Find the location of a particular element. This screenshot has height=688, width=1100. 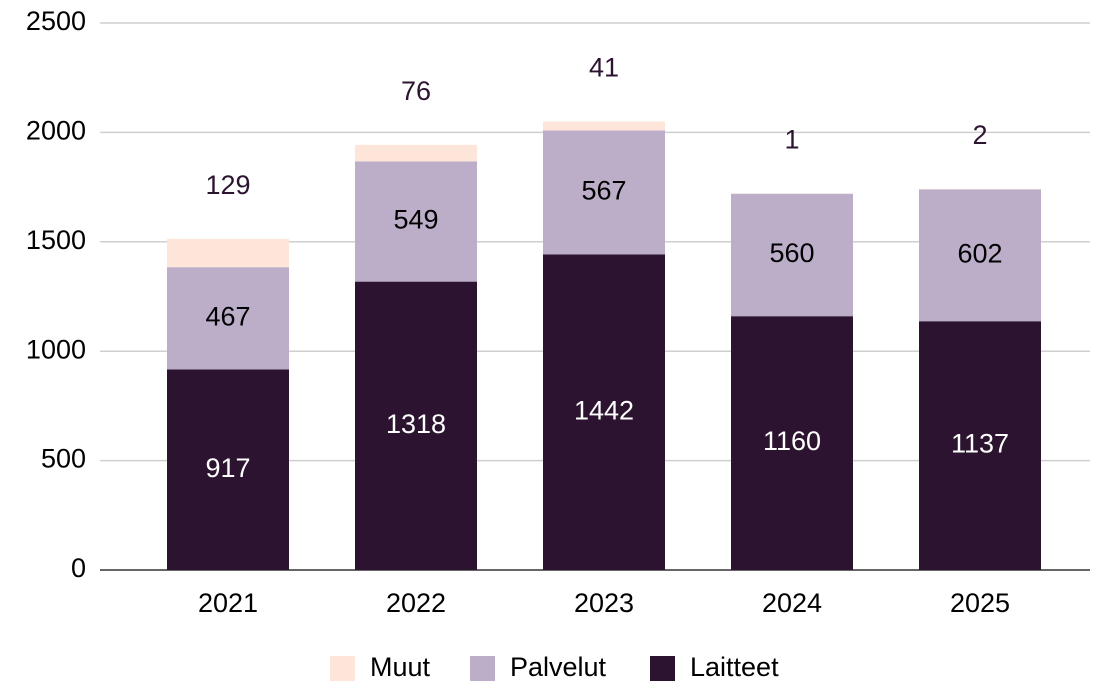

x-tick-label: 2022 is located at coordinates (416, 603).